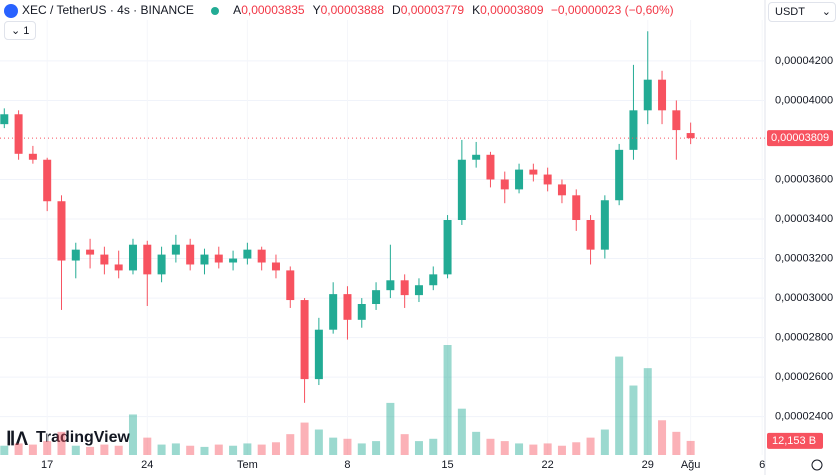 Image resolution: width=837 pixels, height=475 pixels. What do you see at coordinates (804, 219) in the screenshot?
I see `y-tick-label: 0,00003400` at bounding box center [804, 219].